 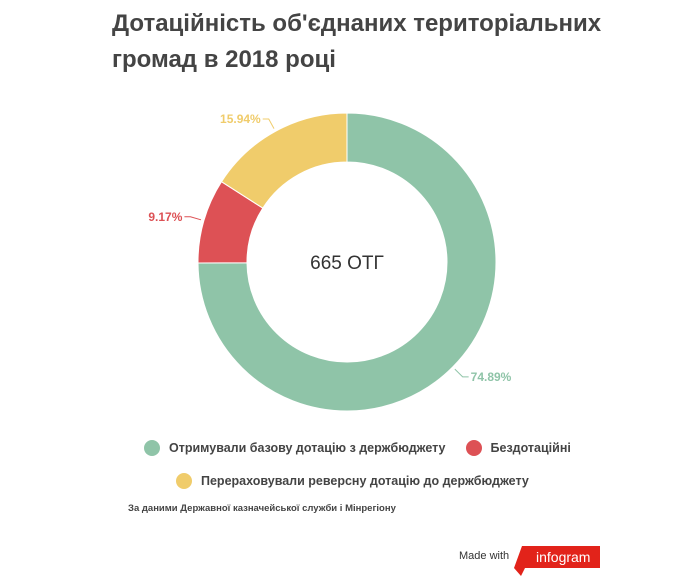 I want to click on center-label: 665 ОТГ, so click(x=347, y=263).